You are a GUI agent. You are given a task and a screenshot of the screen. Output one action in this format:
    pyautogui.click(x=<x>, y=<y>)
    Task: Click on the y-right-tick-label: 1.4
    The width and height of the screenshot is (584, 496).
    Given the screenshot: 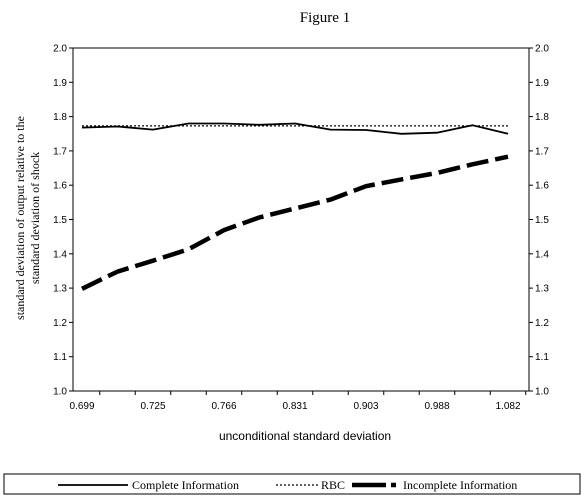 What is the action you would take?
    pyautogui.click(x=542, y=254)
    